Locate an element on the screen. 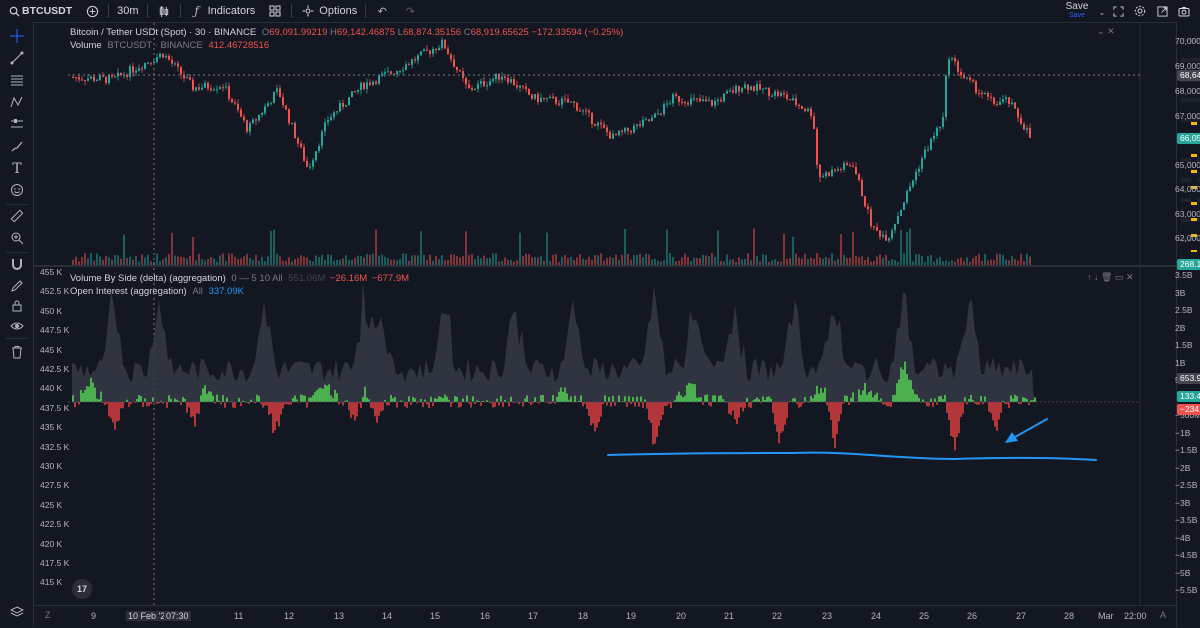 This screenshot has width=1200, height=628. interval-button: 30m is located at coordinates (128, 11).